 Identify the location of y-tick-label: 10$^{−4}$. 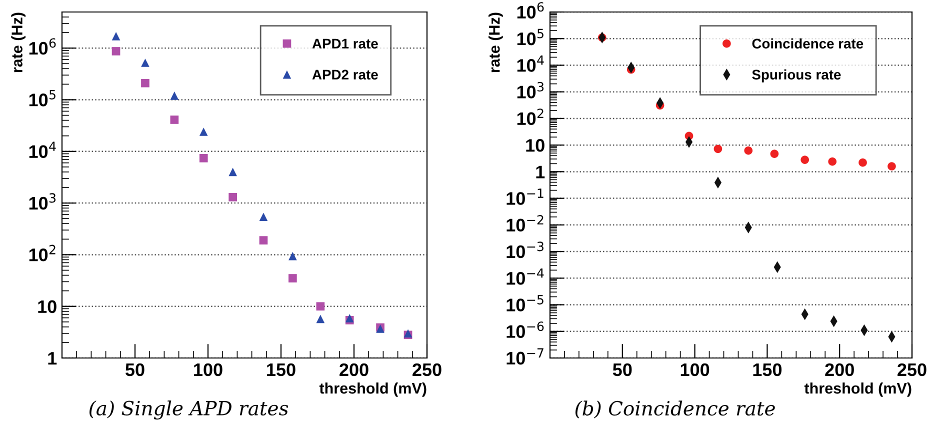
(525, 276).